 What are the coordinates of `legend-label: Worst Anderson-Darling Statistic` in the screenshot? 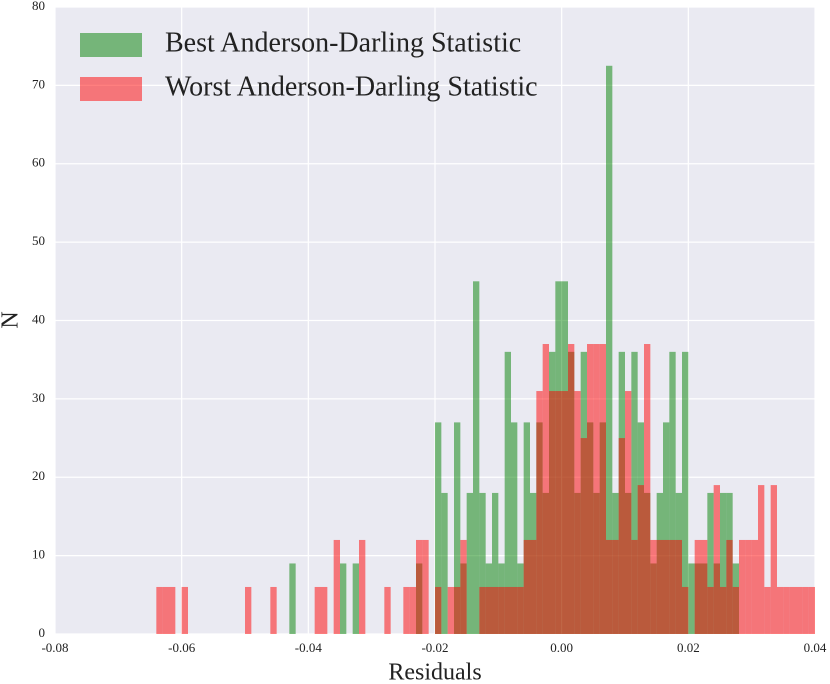 It's located at (351, 86).